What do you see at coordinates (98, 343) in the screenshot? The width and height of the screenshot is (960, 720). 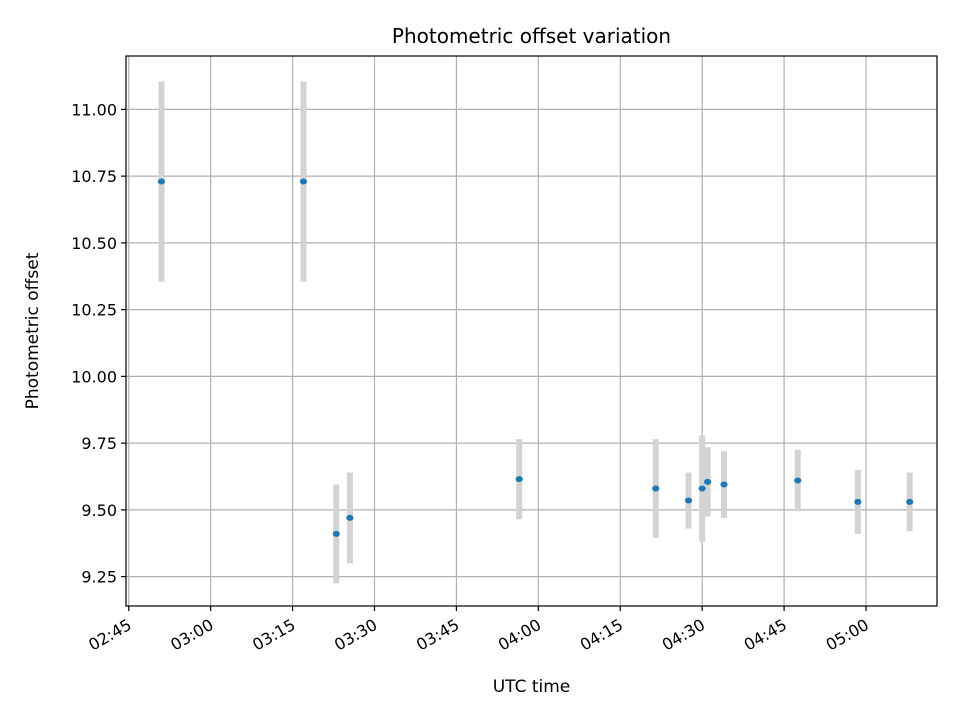 I see `y-axis-ticks: 9.25 9.50 9.75 10.00 10.25 10.50 10.75 11.00` at bounding box center [98, 343].